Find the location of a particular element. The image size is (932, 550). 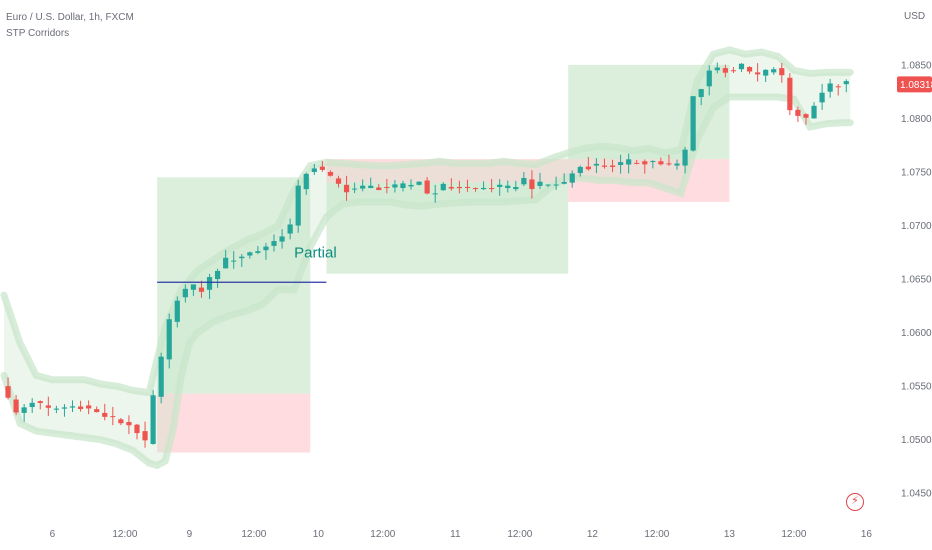

indicator-name: STP Corridors is located at coordinates (38, 33).